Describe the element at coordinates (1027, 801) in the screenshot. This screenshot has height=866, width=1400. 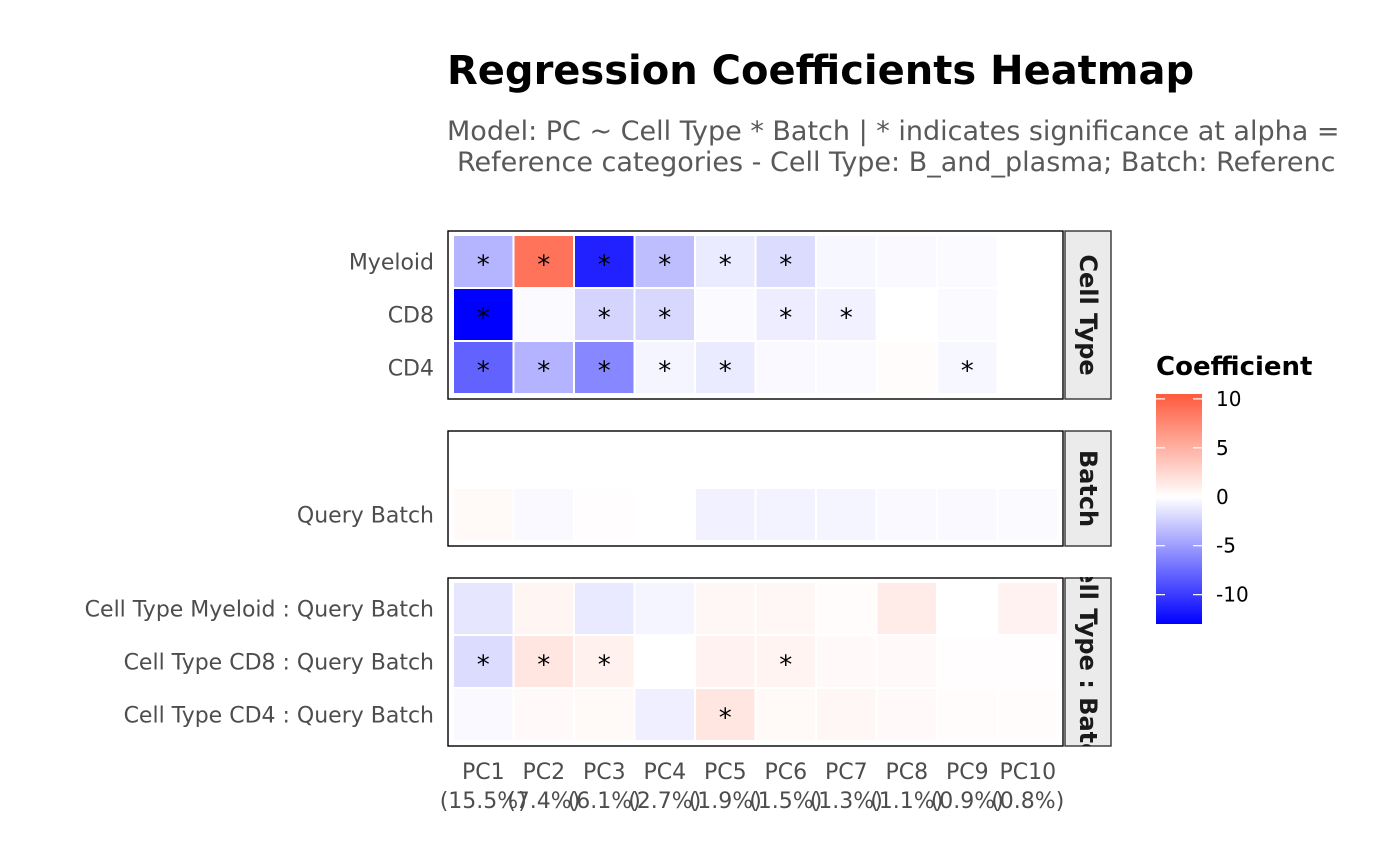
I see `x-tick-variance: (0.8%)` at that location.